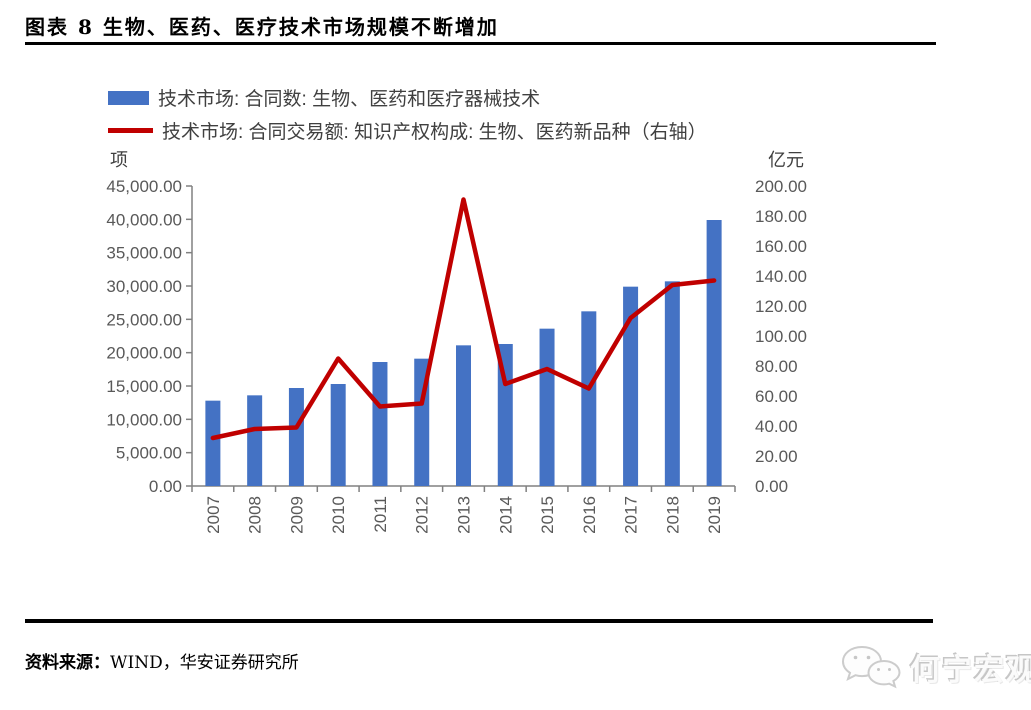 Image resolution: width=1031 pixels, height=710 pixels. Describe the element at coordinates (776, 456) in the screenshot. I see `right-axis-tick-label: 20.00` at that location.